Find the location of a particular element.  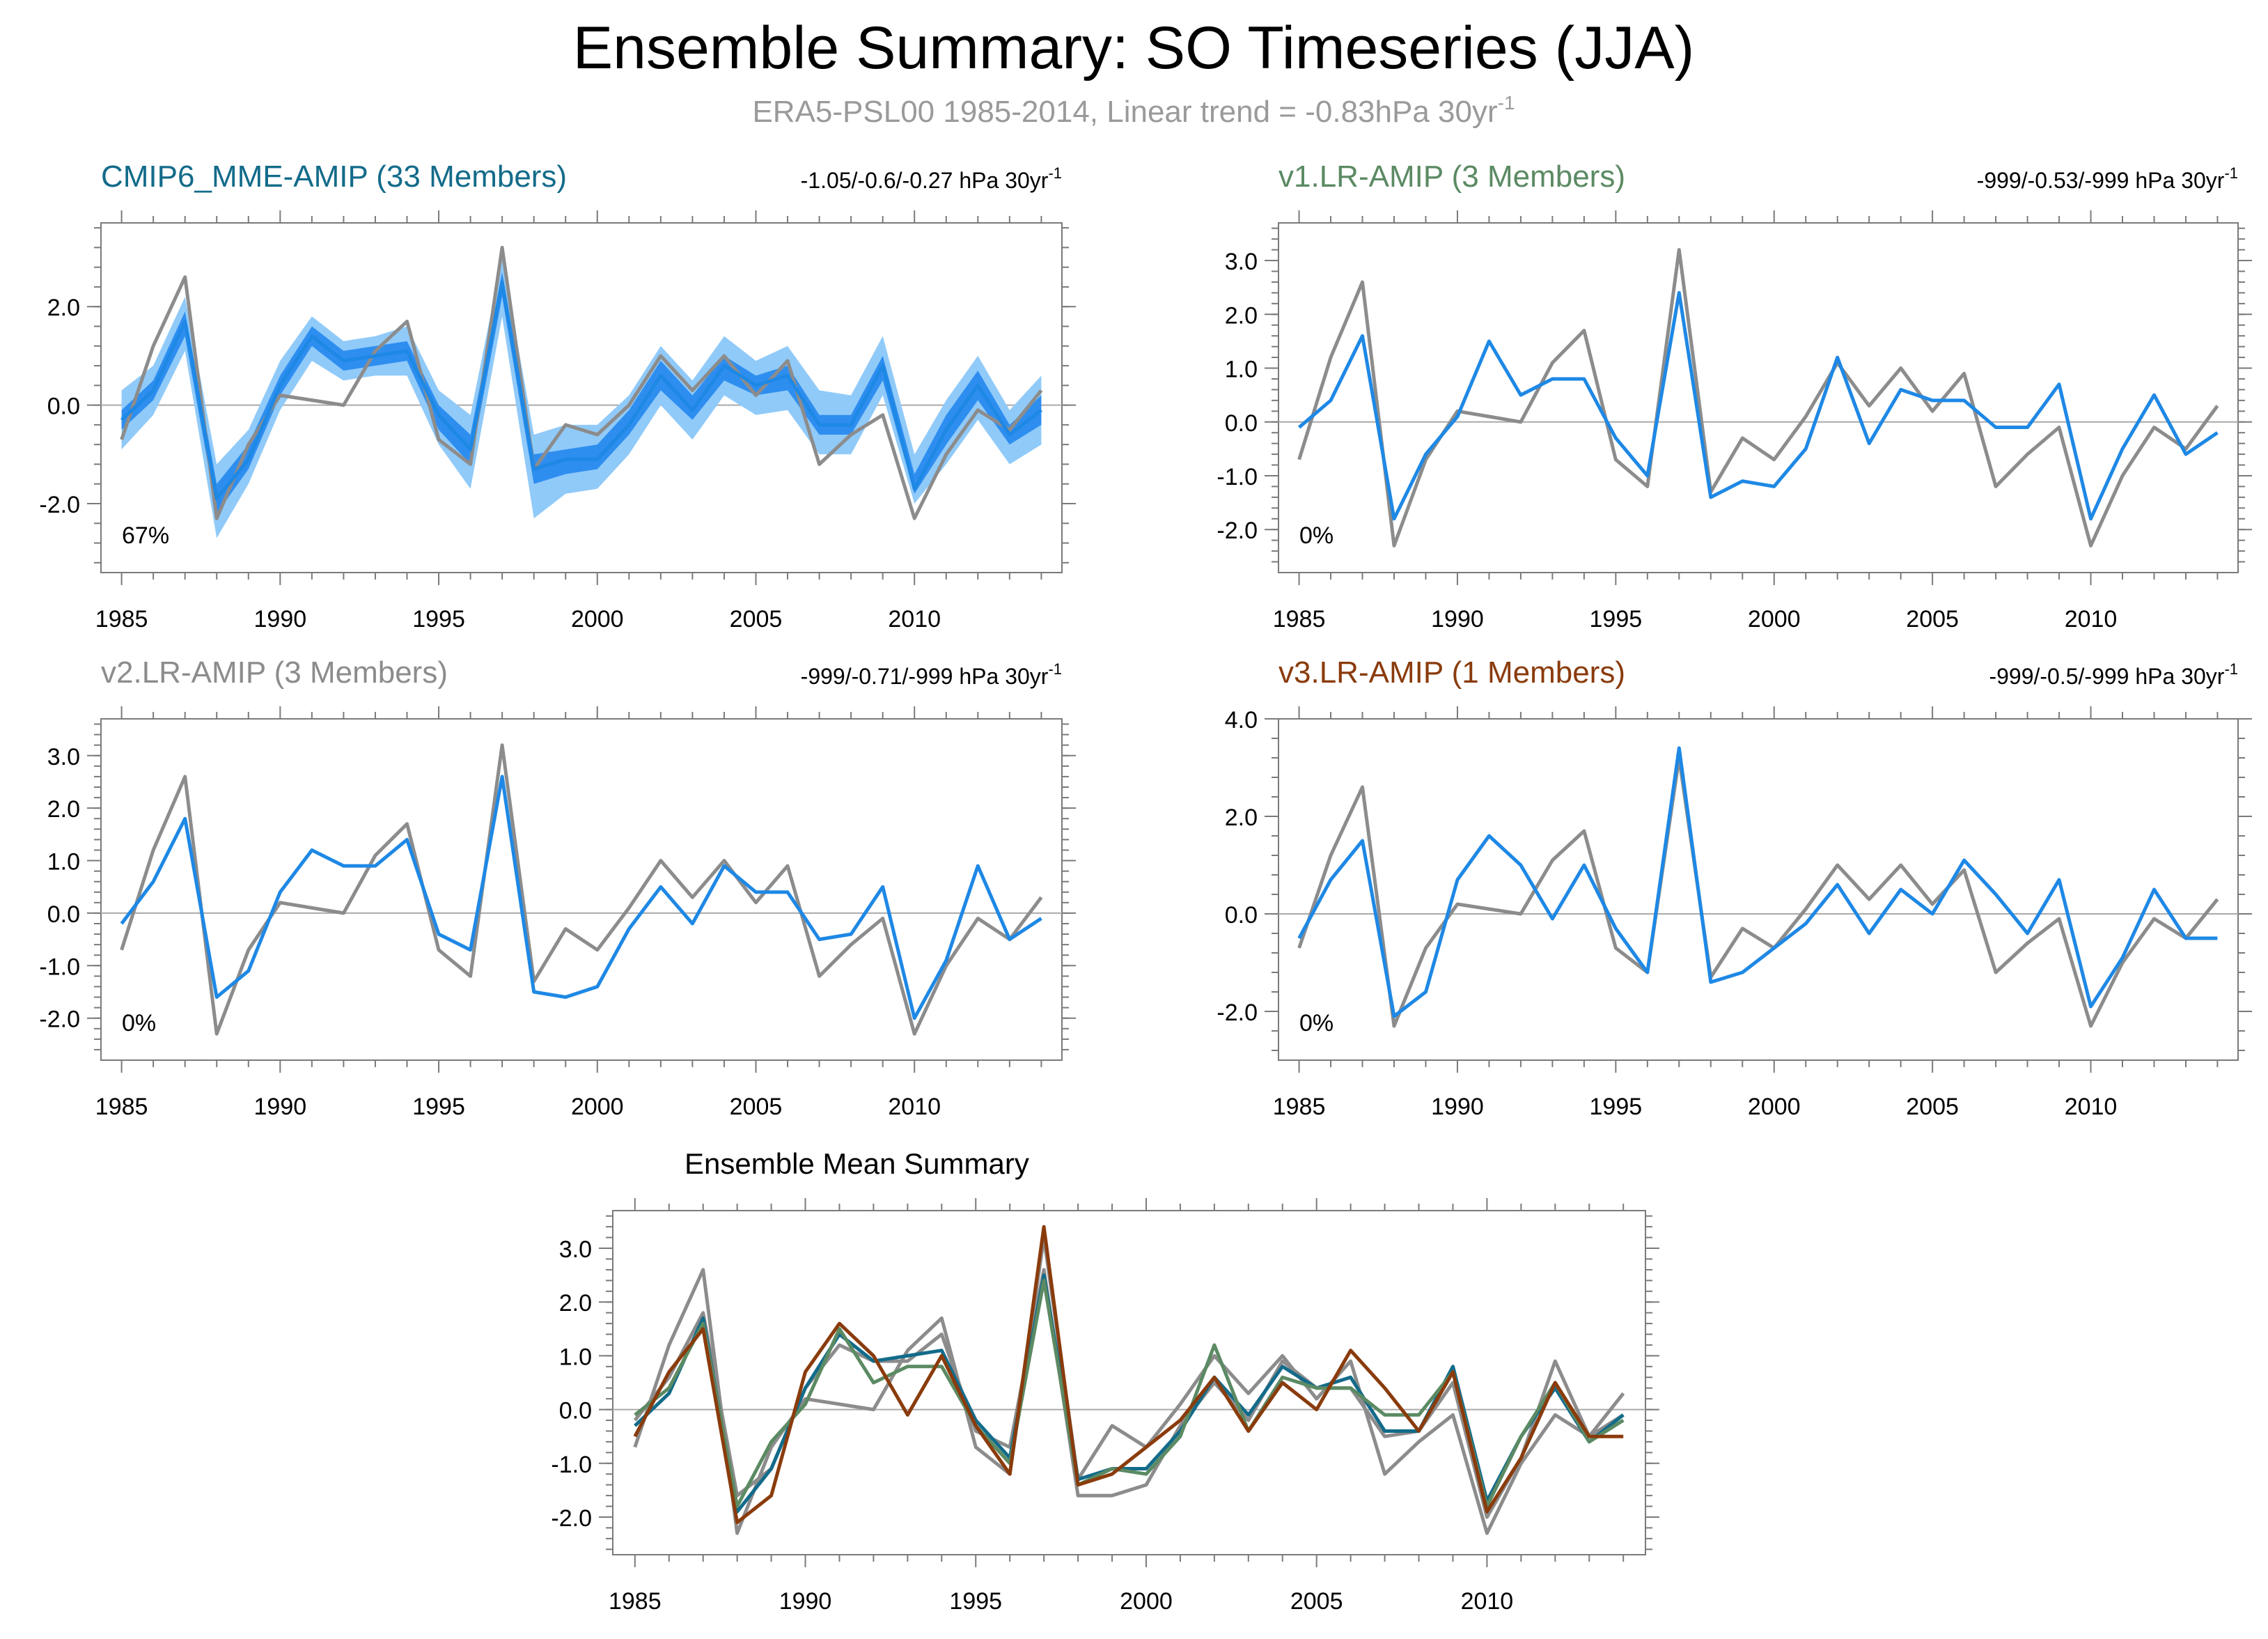

subtitle-sup: -1 is located at coordinates (1506, 103).